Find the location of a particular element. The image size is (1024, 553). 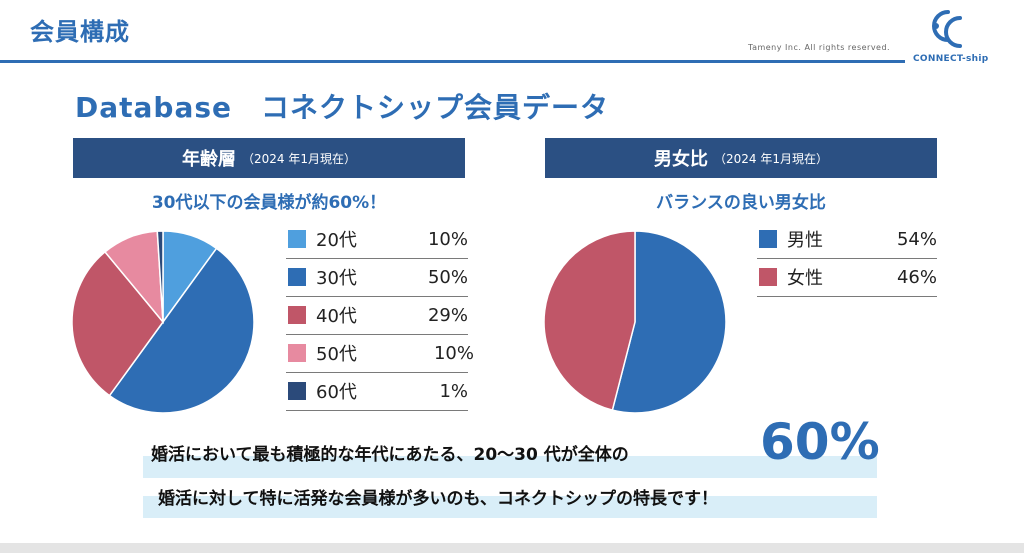

legend-row-30s: 30代 50% is located at coordinates (377, 277).